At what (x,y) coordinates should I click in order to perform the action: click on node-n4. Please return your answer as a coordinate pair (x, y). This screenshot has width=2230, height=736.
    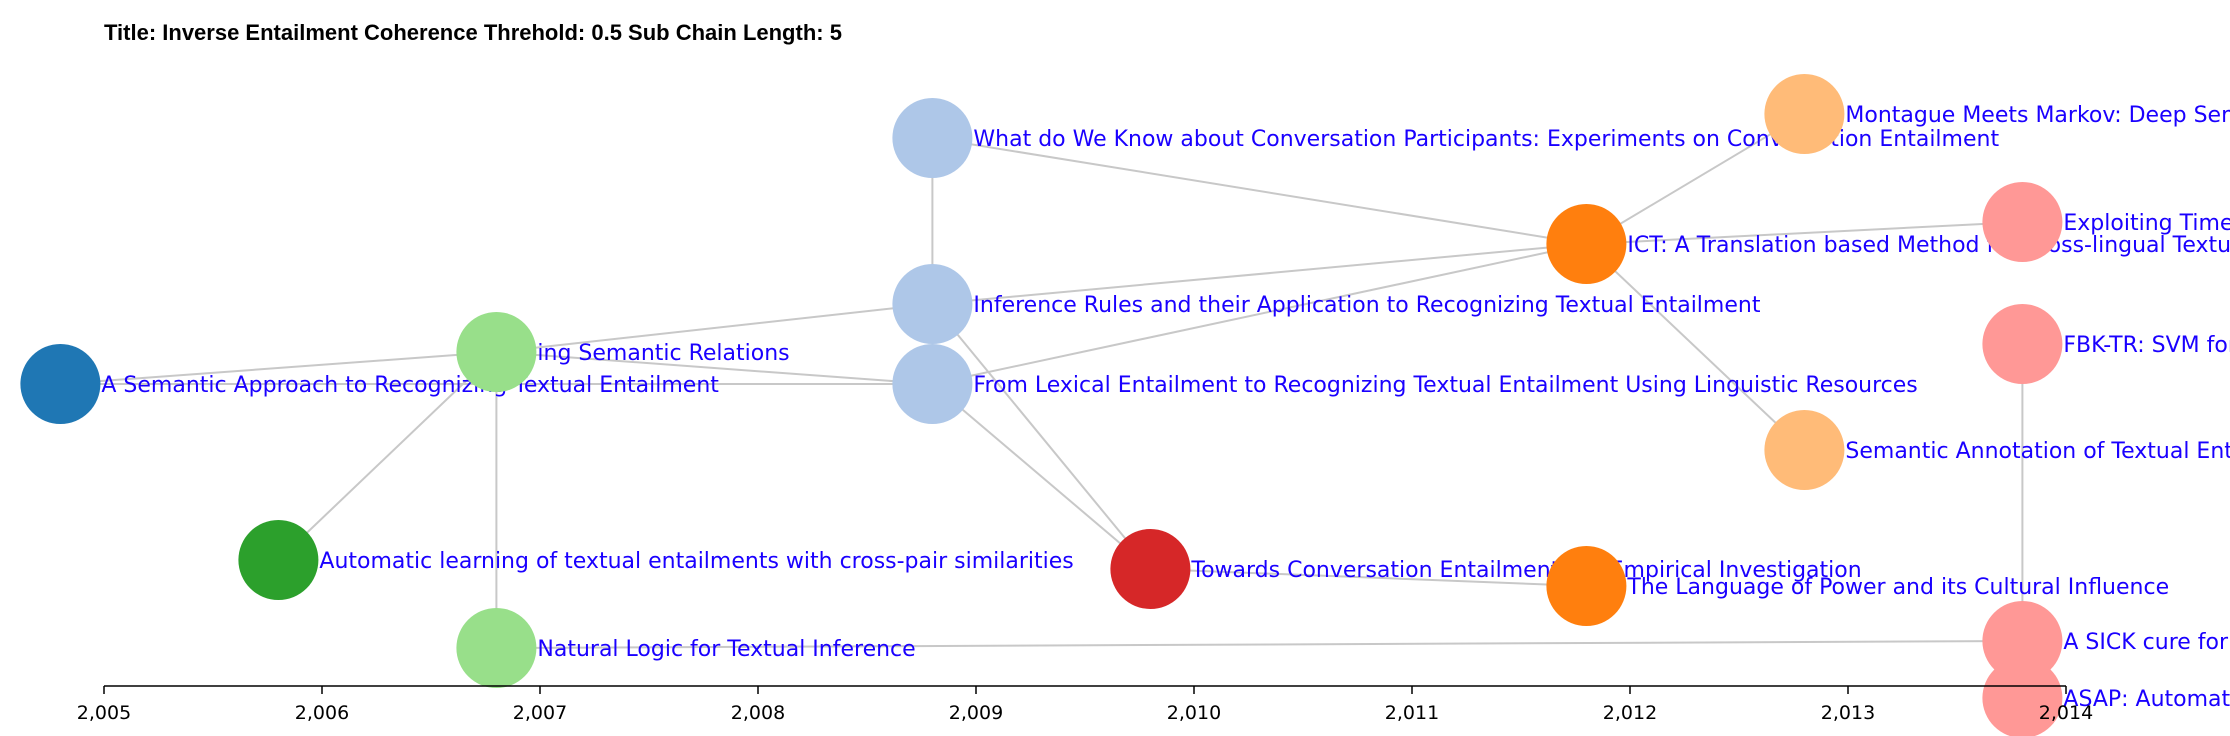
    Looking at the image, I should click on (496, 648).